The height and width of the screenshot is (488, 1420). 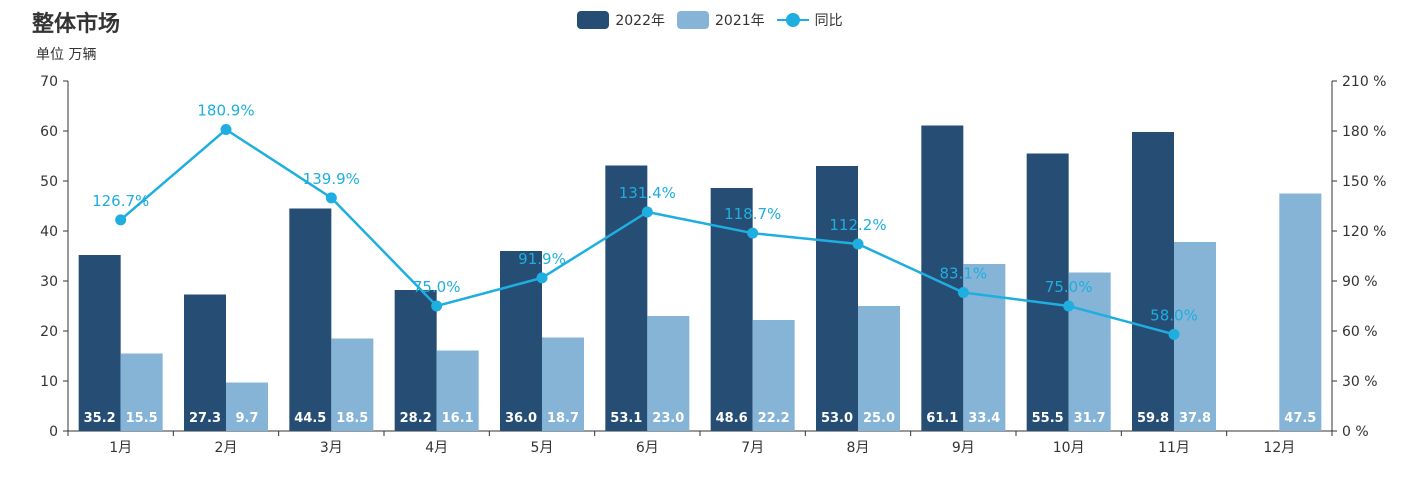 What do you see at coordinates (1364, 232) in the screenshot?
I see `y-right-tick-label: 120 %` at bounding box center [1364, 232].